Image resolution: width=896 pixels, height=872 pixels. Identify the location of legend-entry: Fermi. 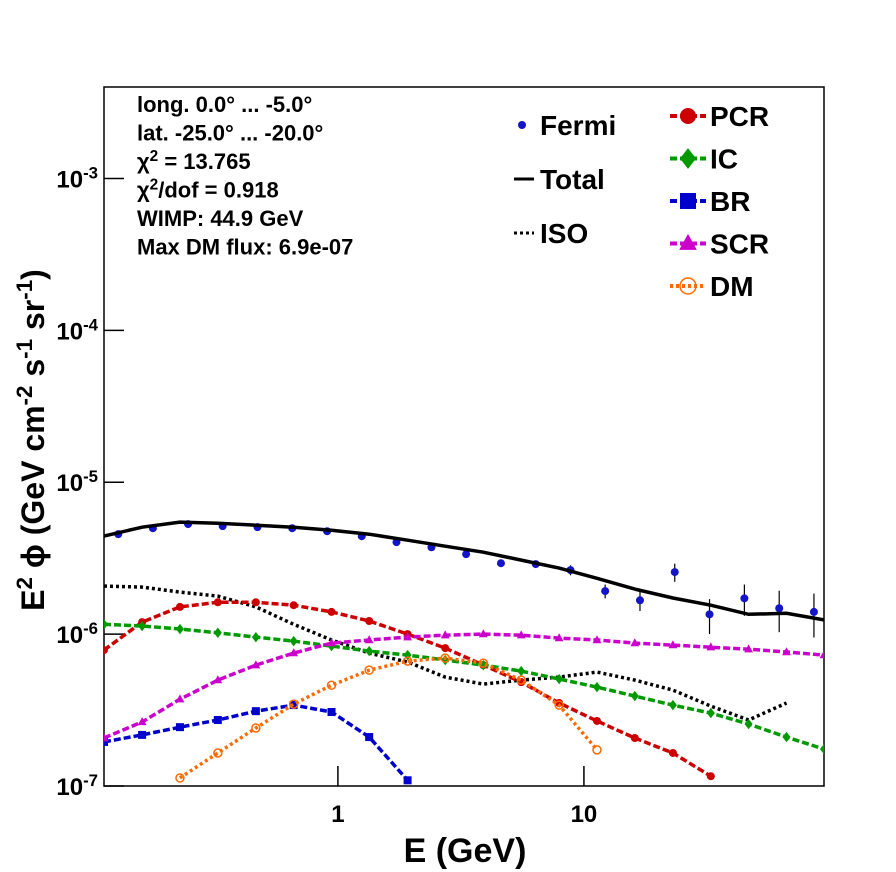
(567, 125).